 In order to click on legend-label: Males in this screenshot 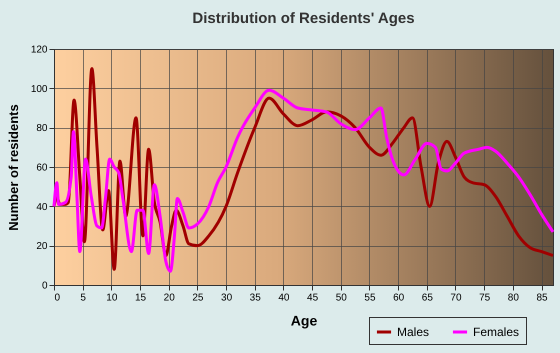, I will do `click(413, 332)`.